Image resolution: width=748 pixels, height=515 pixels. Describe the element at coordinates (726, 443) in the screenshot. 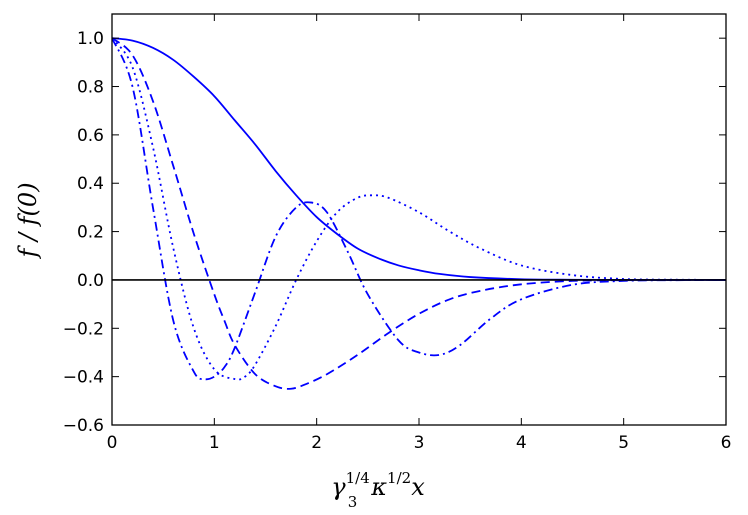

I see `x-tick-label: 6` at that location.